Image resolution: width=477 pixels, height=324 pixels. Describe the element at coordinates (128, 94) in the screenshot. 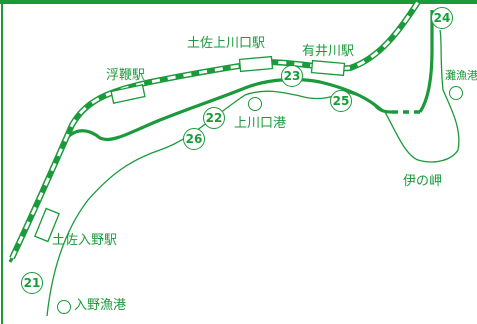

I see `station-ukibuchi-platform` at that location.